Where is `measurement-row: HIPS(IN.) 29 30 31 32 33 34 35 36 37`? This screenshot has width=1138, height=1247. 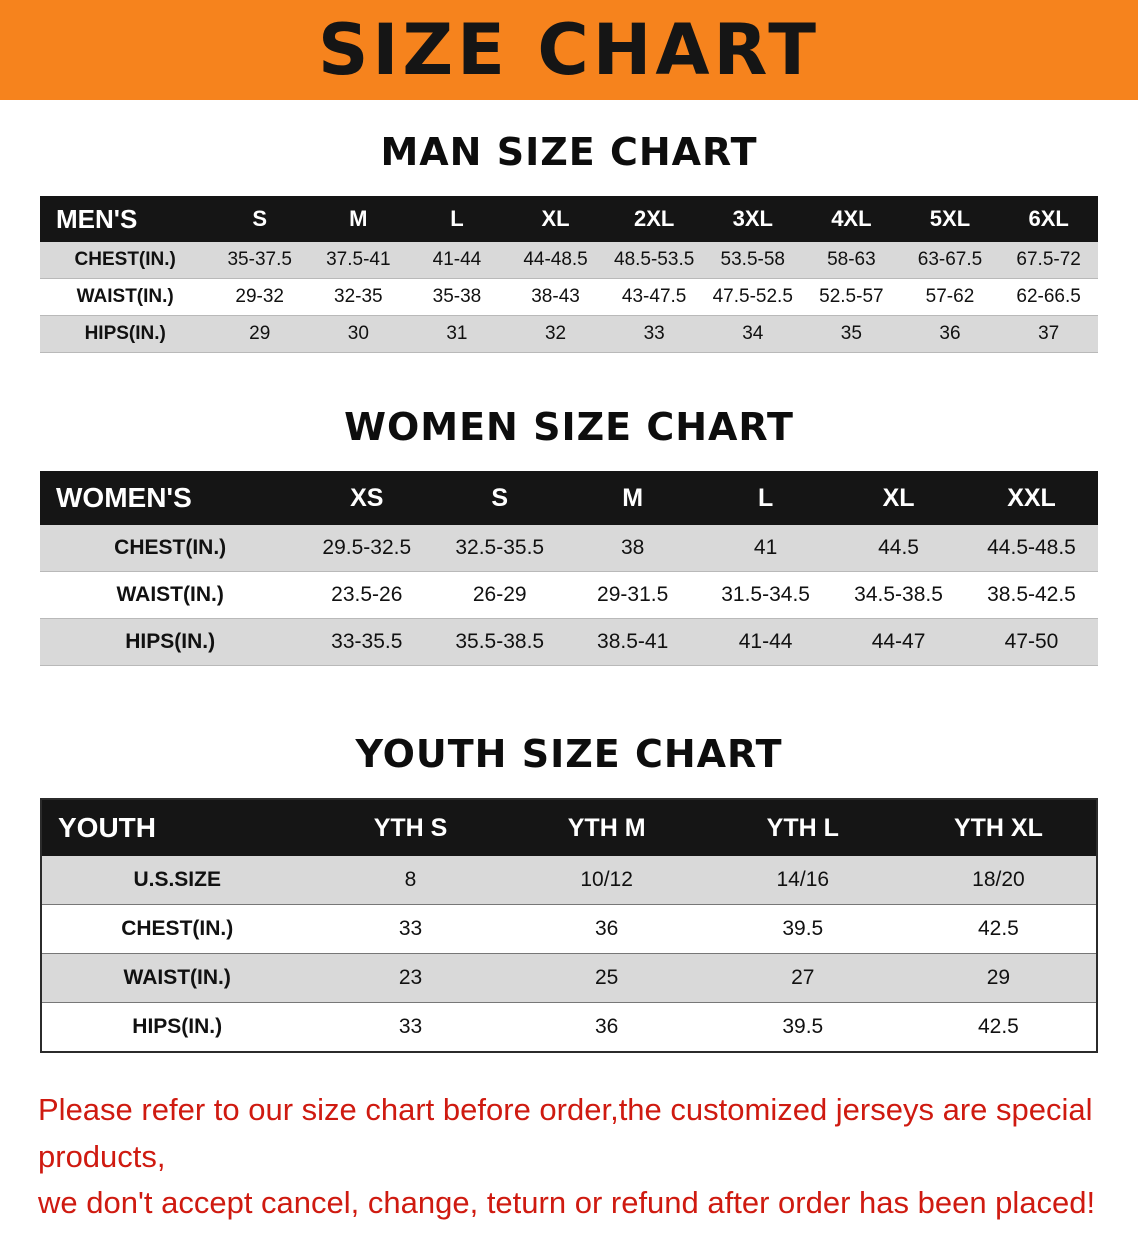 measurement-row: HIPS(IN.) 29 30 31 32 33 34 35 36 37 is located at coordinates (569, 334).